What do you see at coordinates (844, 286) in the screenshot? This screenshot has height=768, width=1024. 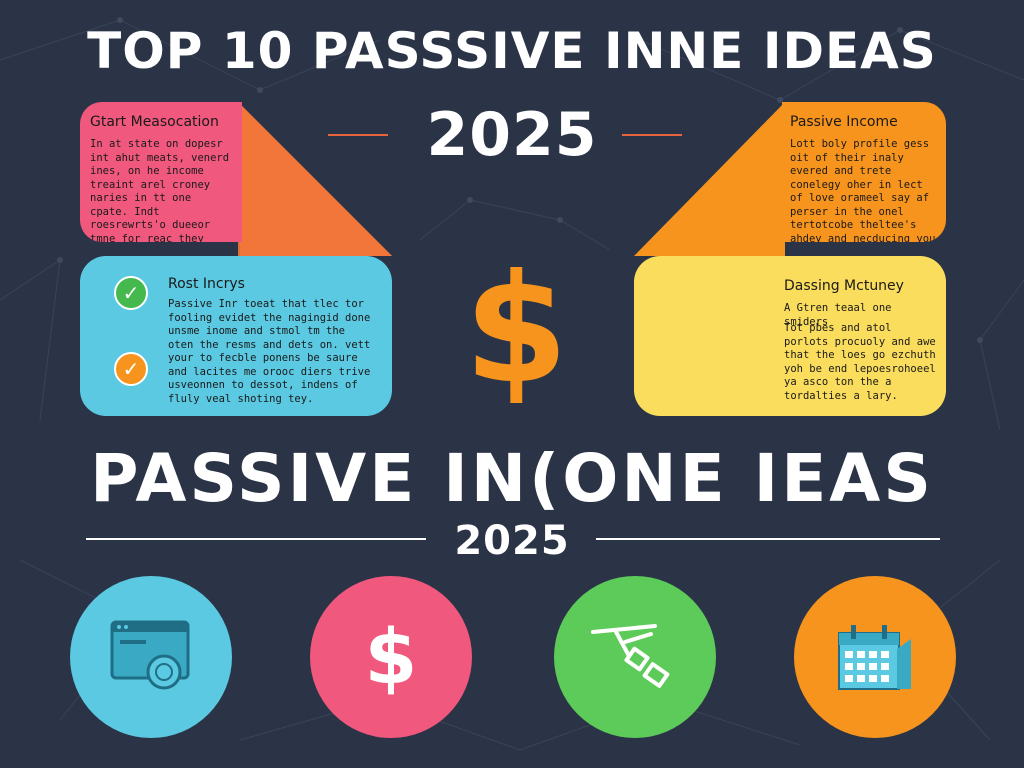 I see `card-middle-right-heading: Dassing Mctuney` at bounding box center [844, 286].